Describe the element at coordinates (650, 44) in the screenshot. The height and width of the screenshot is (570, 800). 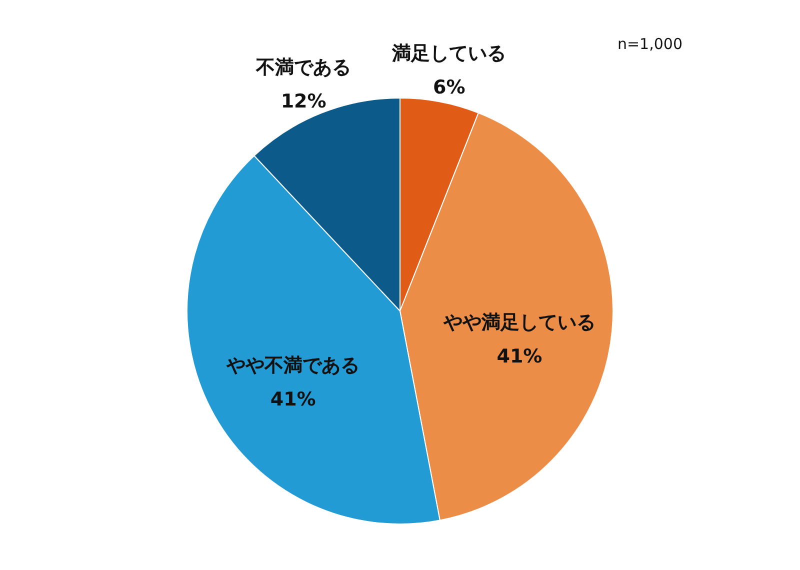
I see `text: n=1,000` at that location.